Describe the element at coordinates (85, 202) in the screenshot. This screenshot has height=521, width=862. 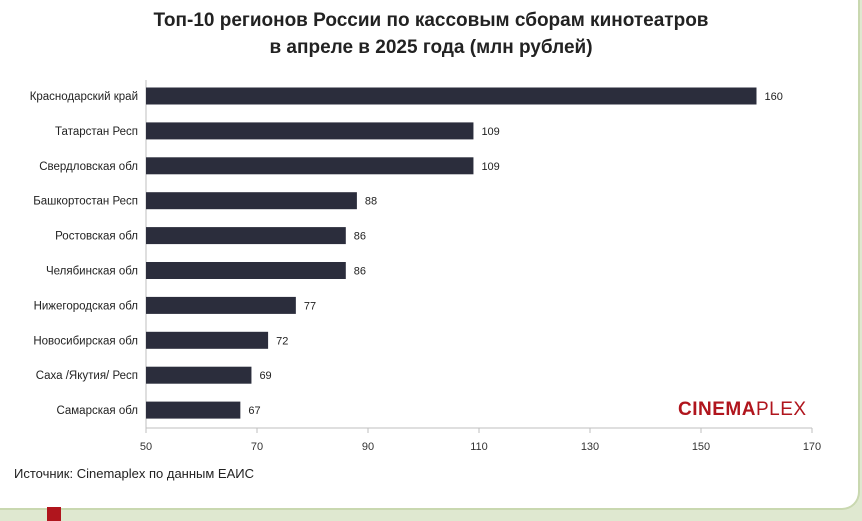
I see `category-label: Башкортостан Респ` at that location.